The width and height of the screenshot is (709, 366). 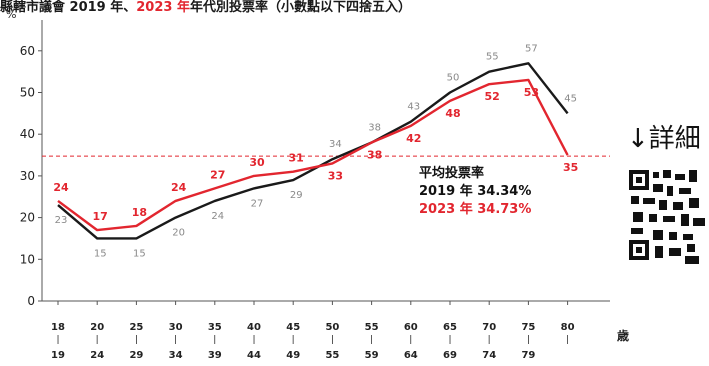 What do you see at coordinates (475, 210) in the screenshot?
I see `average-2023: 2023 年 34.73%` at bounding box center [475, 210].